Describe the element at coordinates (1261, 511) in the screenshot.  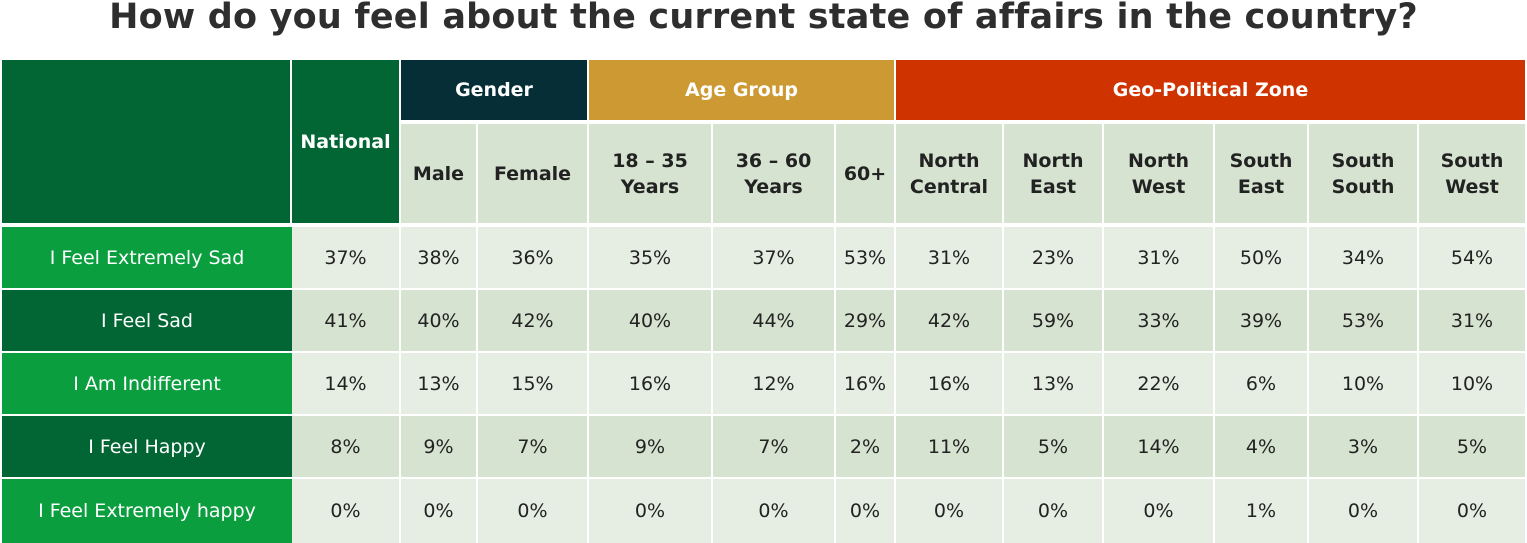
I see `data-cell: 1%` at that location.